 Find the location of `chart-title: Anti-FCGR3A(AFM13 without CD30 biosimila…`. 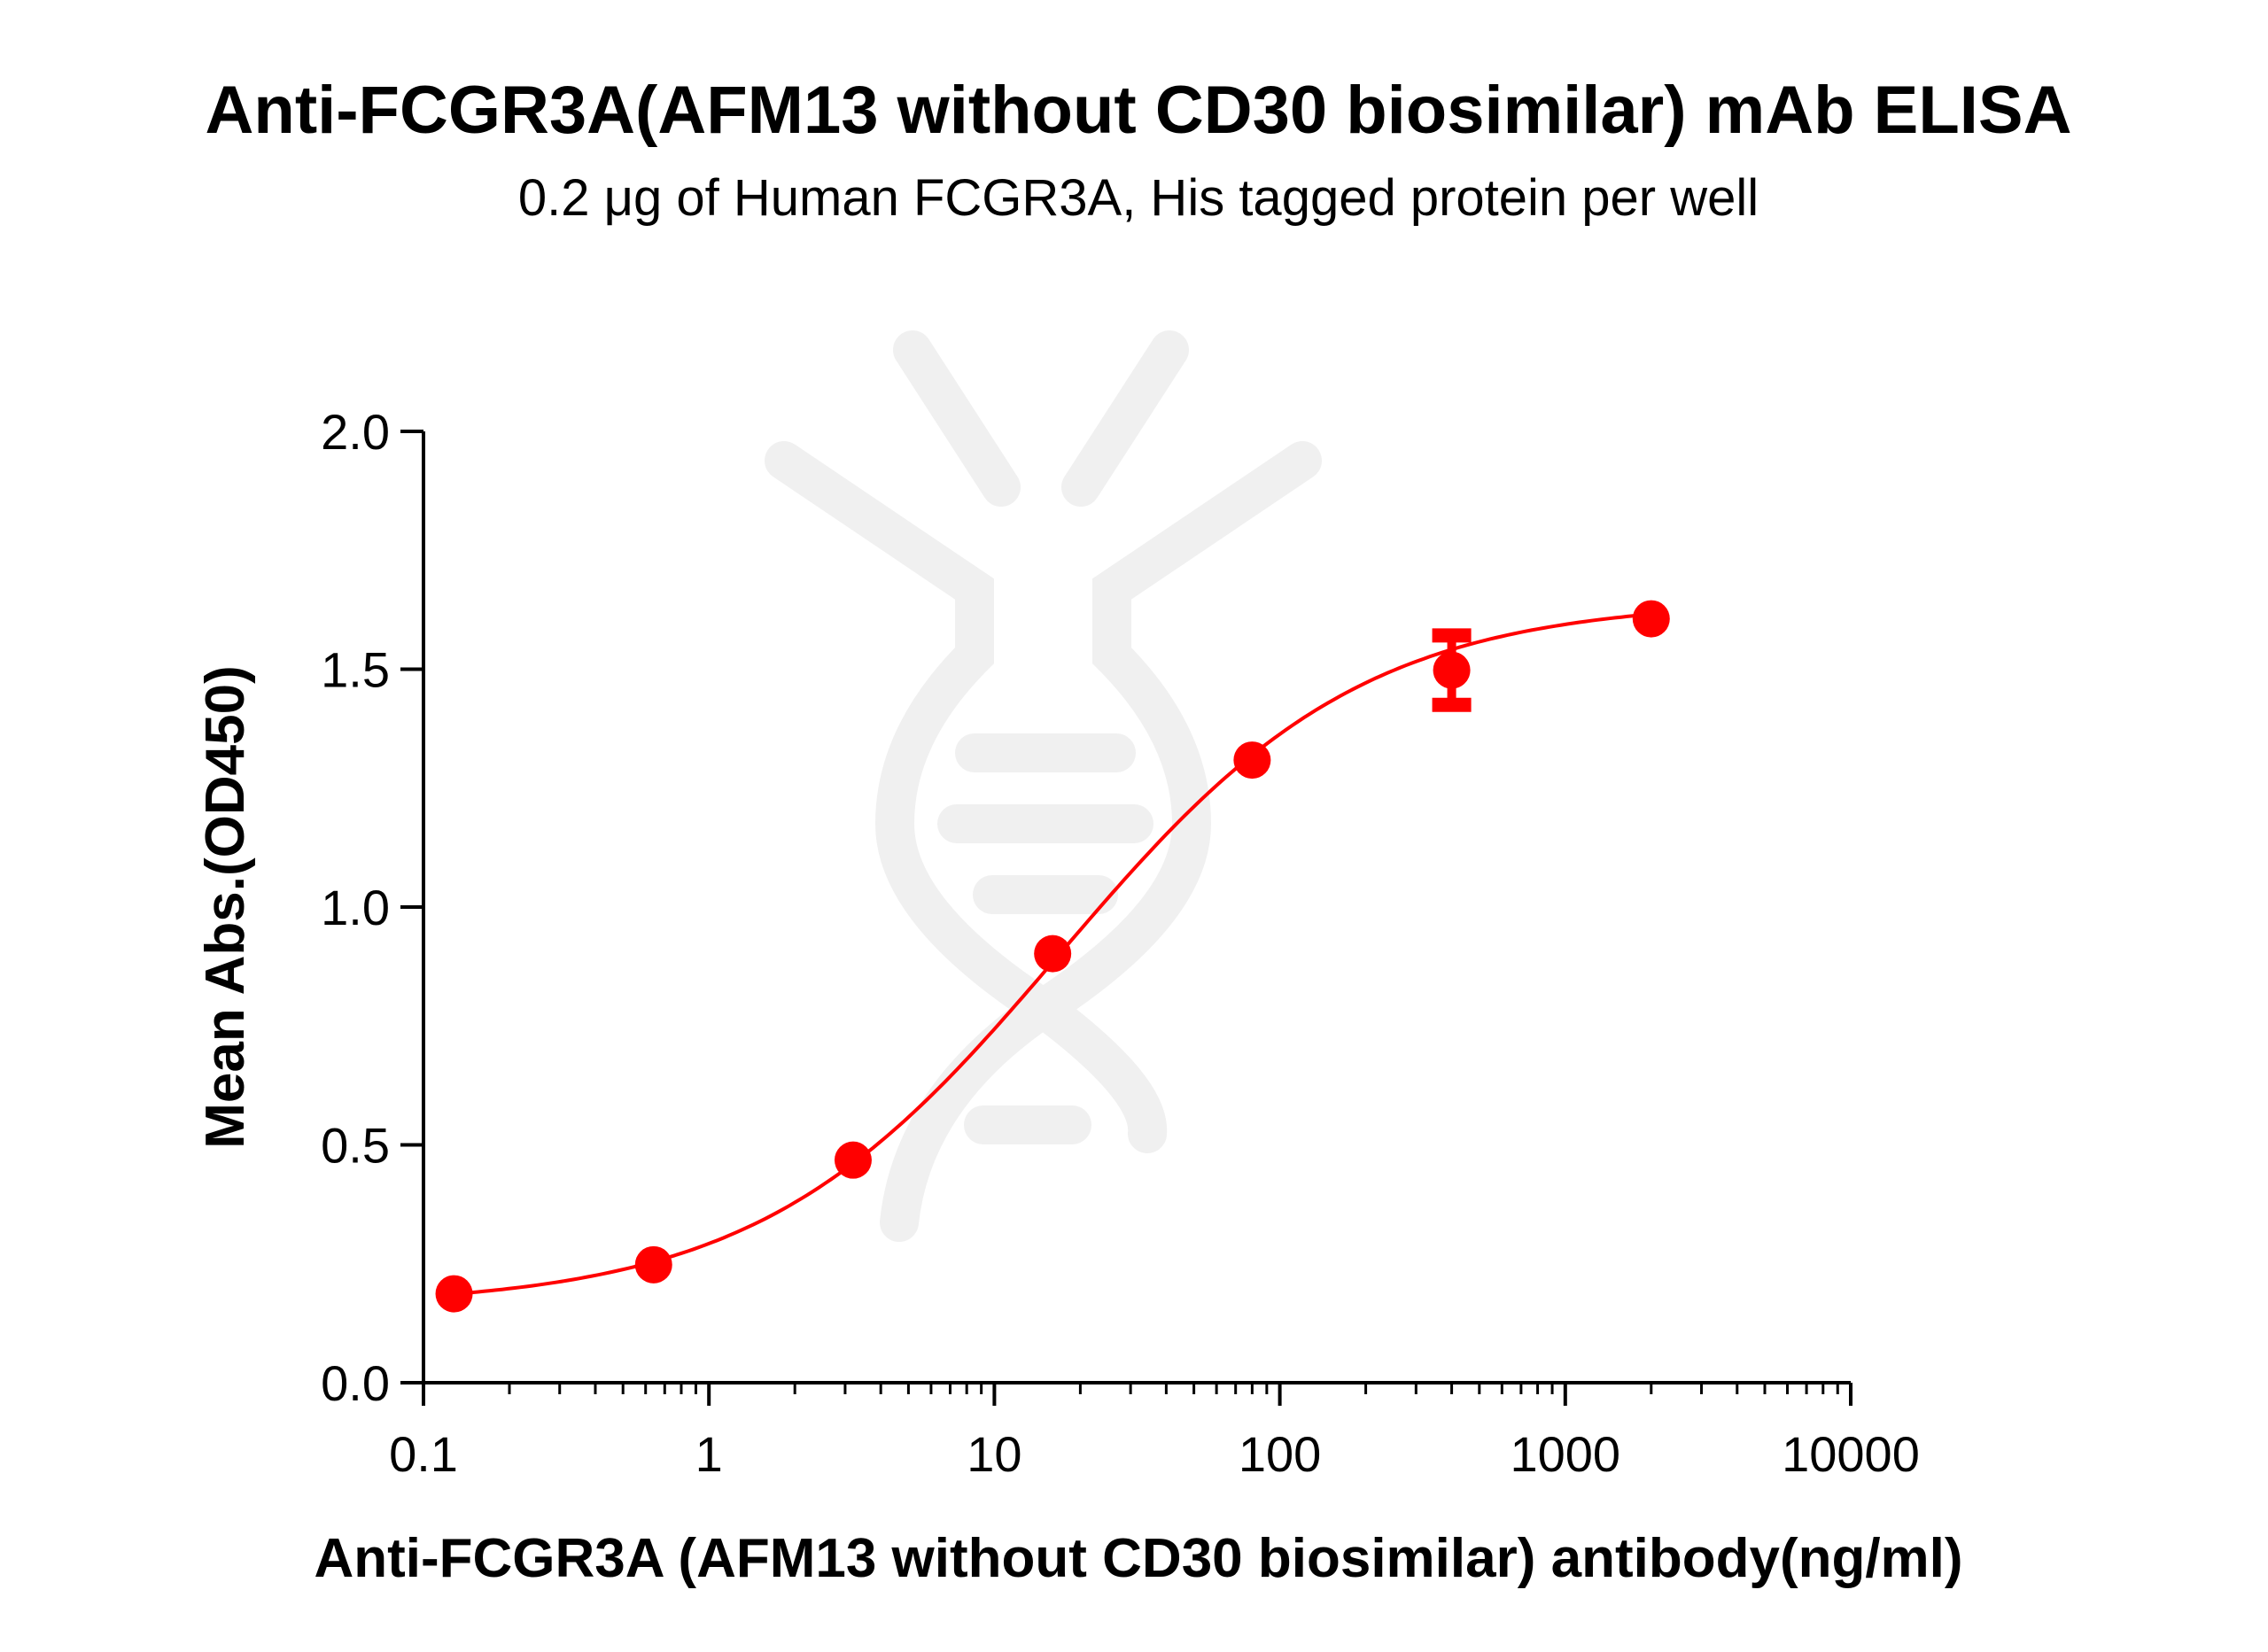

chart-title: Anti-FCGR3A(AFM13 without CD30 biosimila… is located at coordinates (1139, 110).